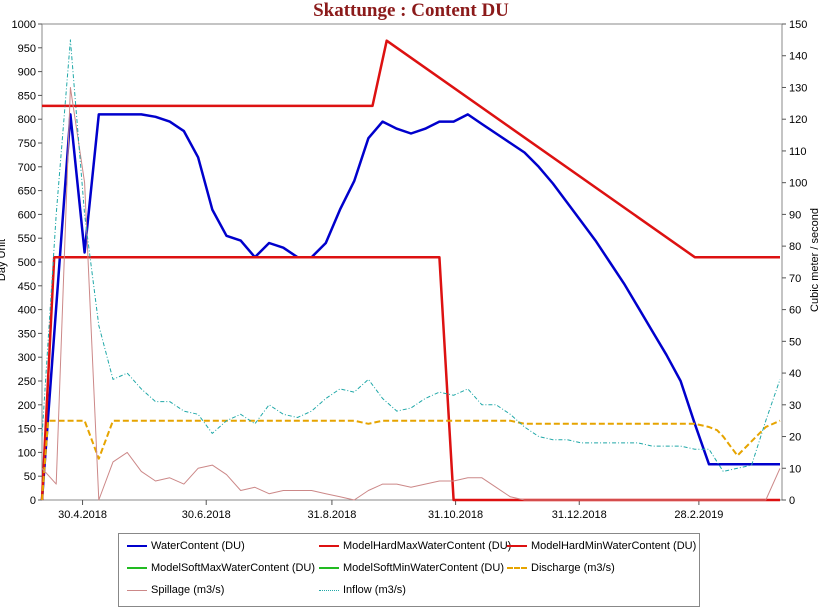 This screenshot has height=610, width=822. What do you see at coordinates (27, 287) in the screenshot?
I see `y-left-tick-label-9: 450` at bounding box center [27, 287].